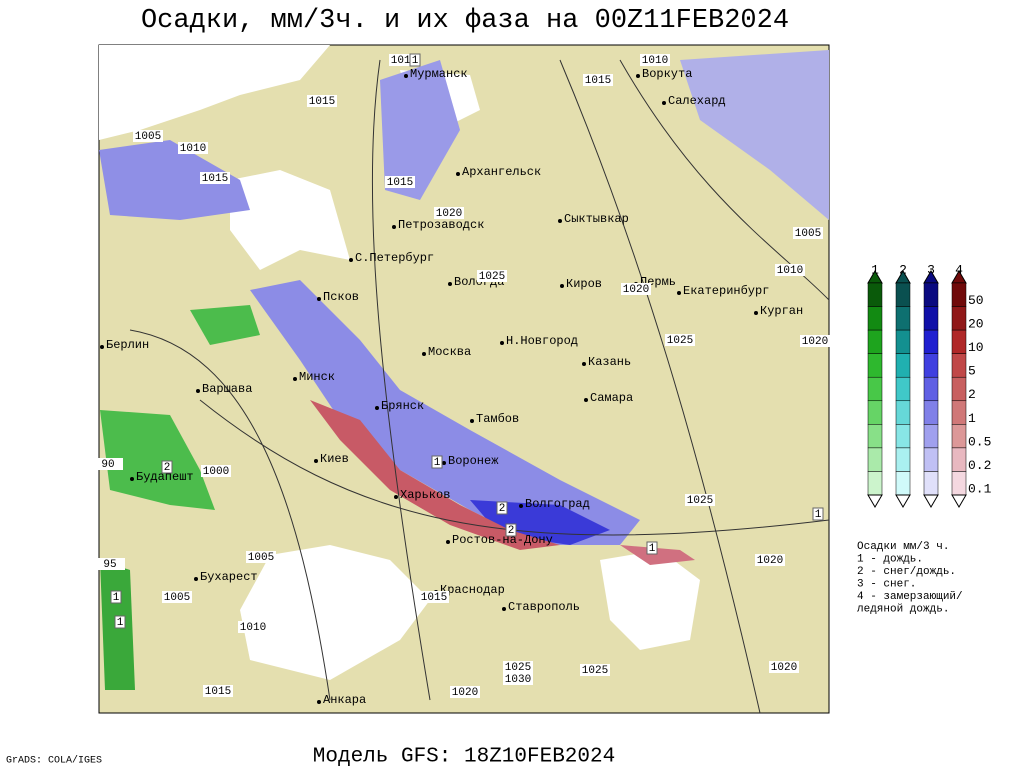  What do you see at coordinates (464, 757) in the screenshot?
I see `model-label: Модель GFS: 18Z10FEB2024` at bounding box center [464, 757].